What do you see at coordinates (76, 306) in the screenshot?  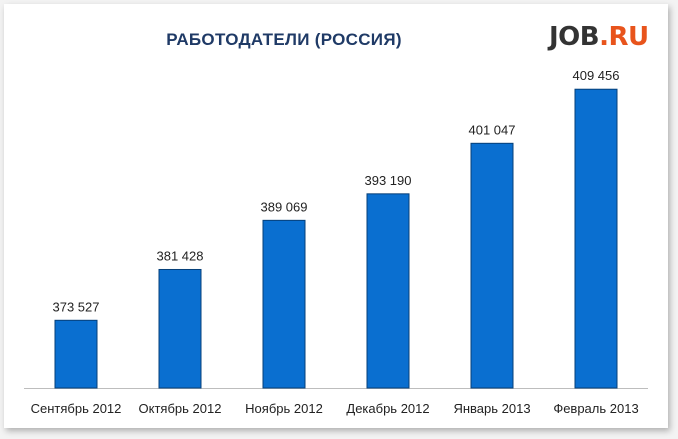 I see `value-label-1: 373 527` at bounding box center [76, 306].